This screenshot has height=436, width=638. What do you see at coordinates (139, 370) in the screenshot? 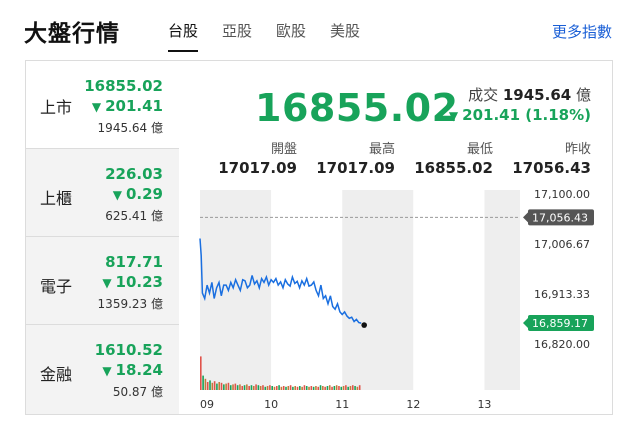
I see `market-change-value: 18.24` at bounding box center [139, 370].